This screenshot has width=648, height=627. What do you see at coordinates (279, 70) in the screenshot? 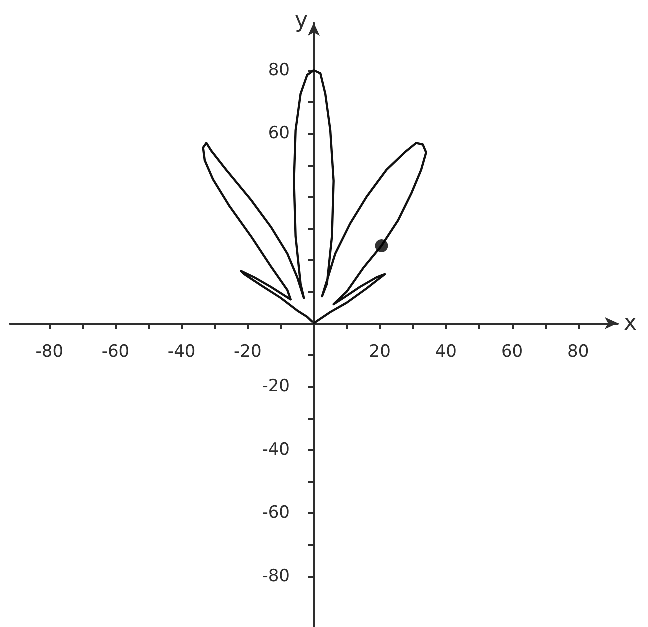
I see `y-tick-label: 80` at bounding box center [279, 70].